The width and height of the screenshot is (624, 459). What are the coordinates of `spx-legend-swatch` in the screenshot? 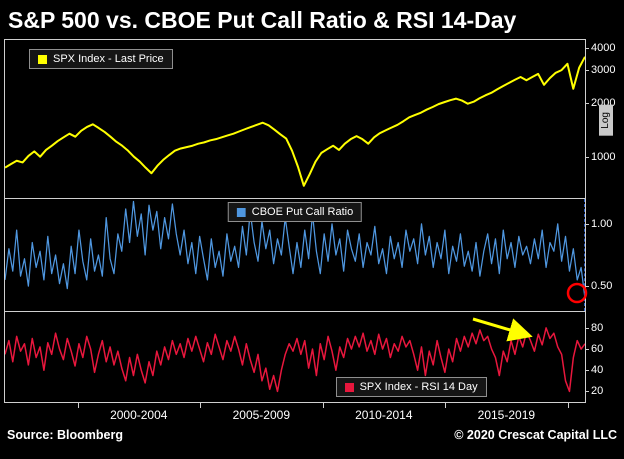 It's located at (42, 59).